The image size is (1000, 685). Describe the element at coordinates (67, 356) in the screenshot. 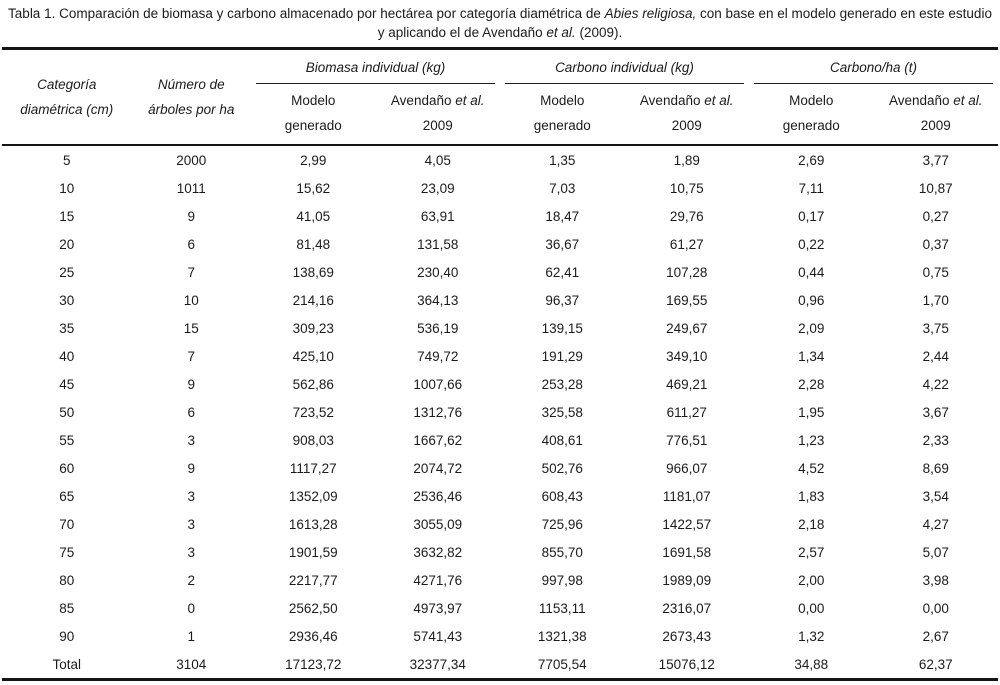

I see `table-cell: 40` at that location.